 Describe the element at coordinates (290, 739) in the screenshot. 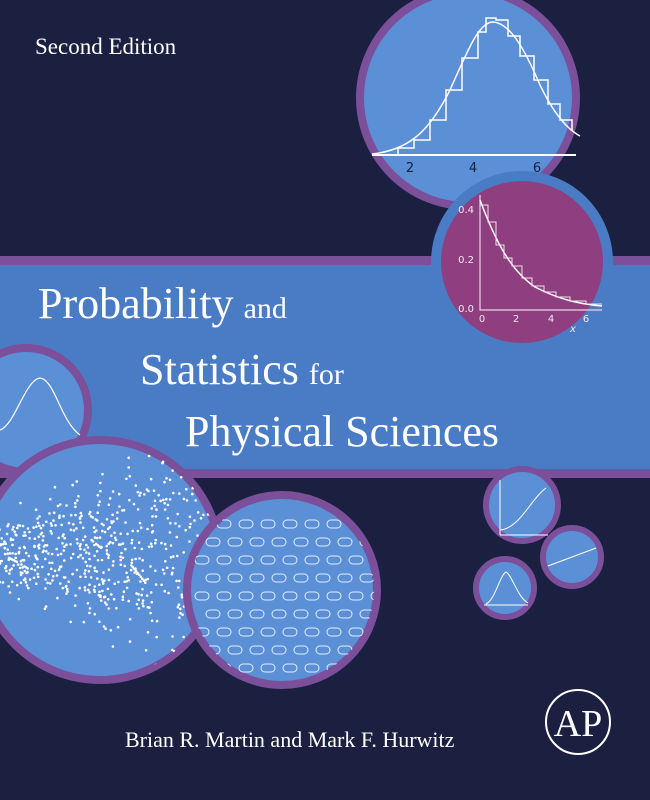

I see `authors: Brian R. Martin and Mark F. Hurwitz` at that location.